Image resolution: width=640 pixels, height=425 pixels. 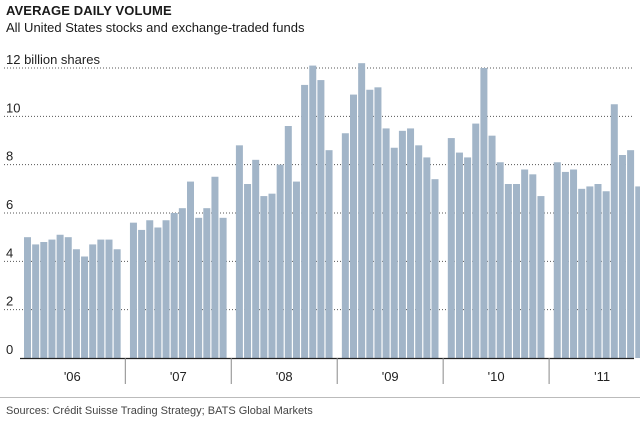 I want to click on y-tick-label: 0, so click(x=9, y=349).